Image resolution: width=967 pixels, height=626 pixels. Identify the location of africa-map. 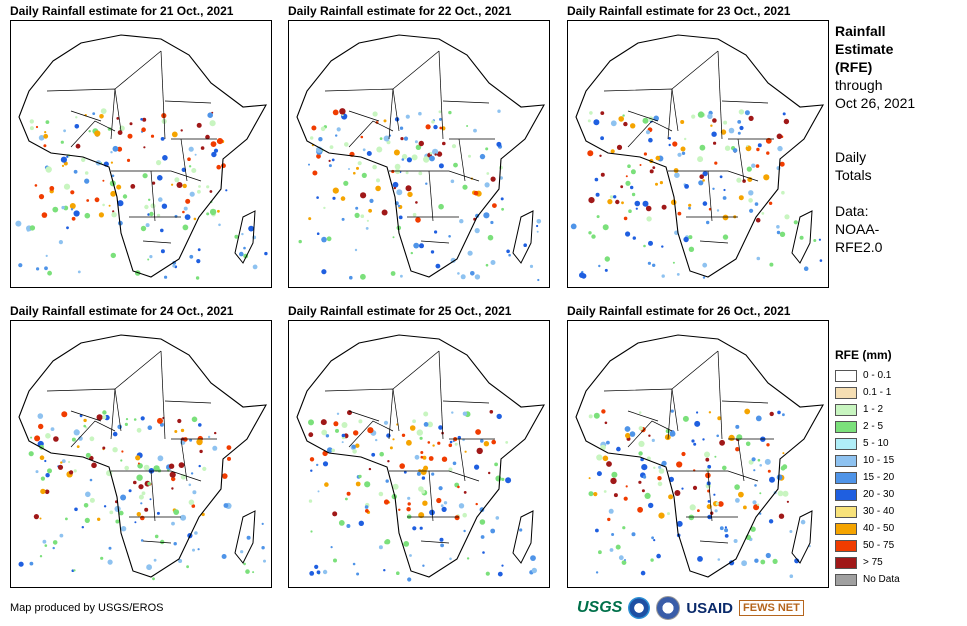
(697, 156).